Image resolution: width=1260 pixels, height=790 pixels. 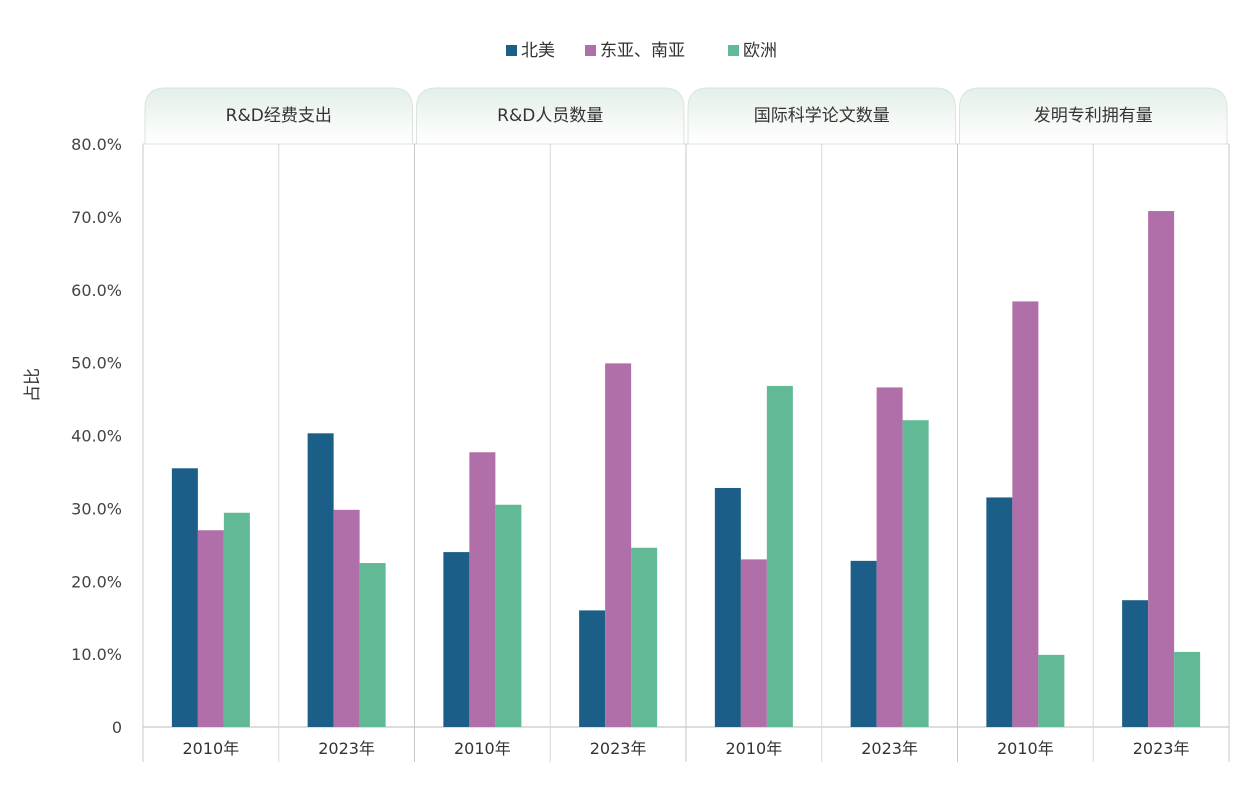 I want to click on panel-title: 发明专利拥有量, so click(x=1093, y=116).